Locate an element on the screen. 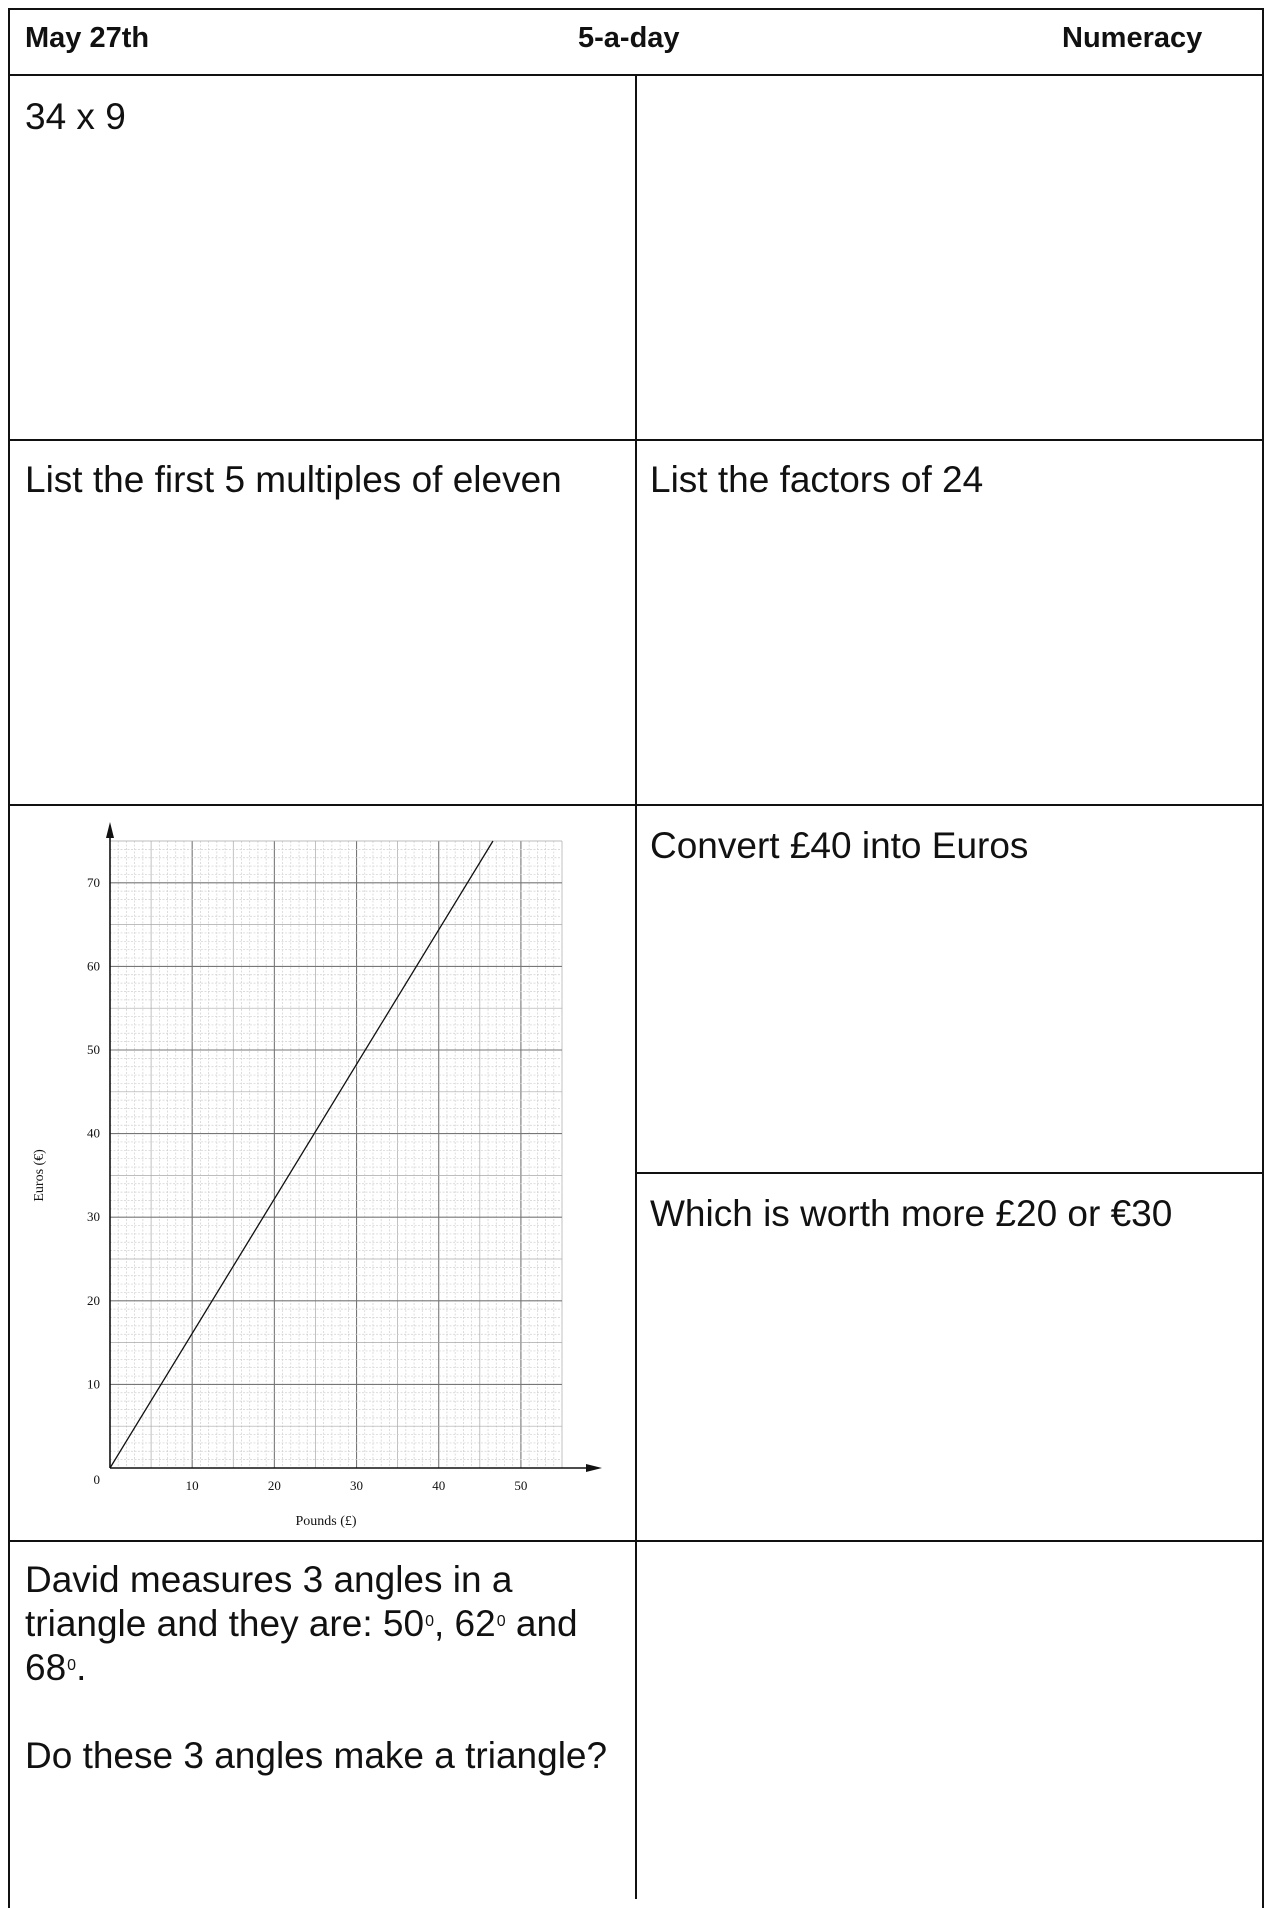 The image size is (1266, 1908). header-title: 5-a-day is located at coordinates (629, 38).